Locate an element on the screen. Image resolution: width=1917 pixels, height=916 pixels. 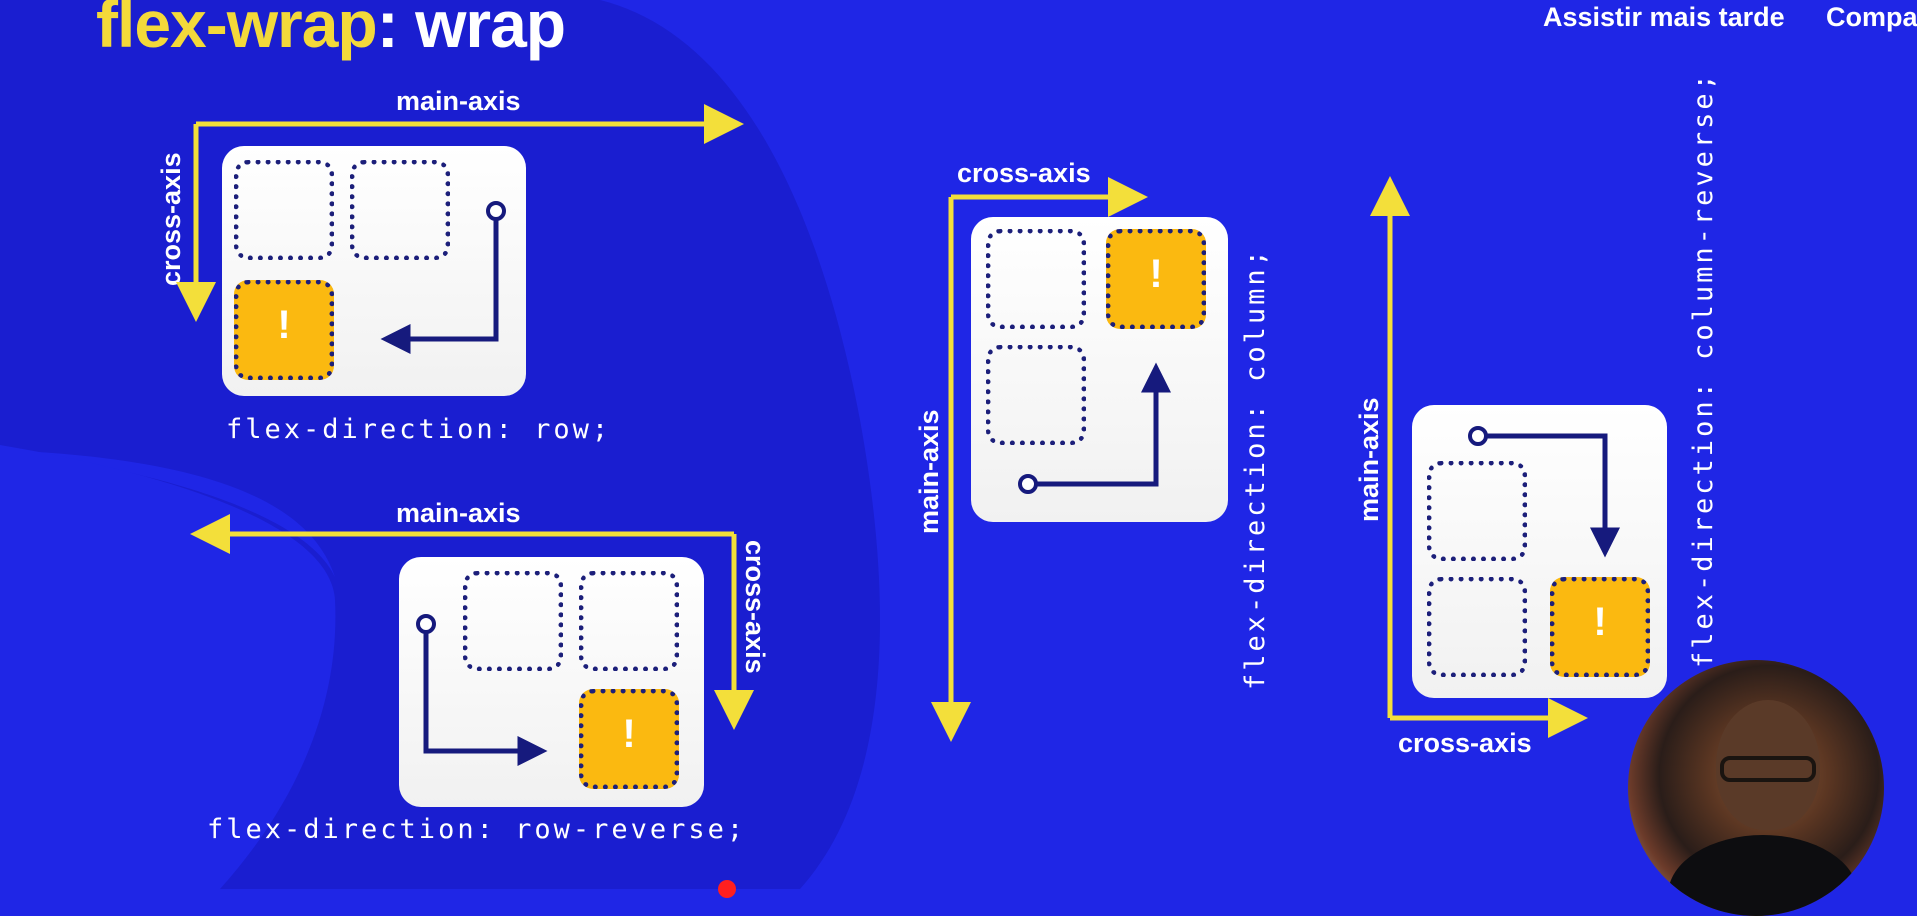
column-reverse-flex-container: ! is located at coordinates (1539, 551).